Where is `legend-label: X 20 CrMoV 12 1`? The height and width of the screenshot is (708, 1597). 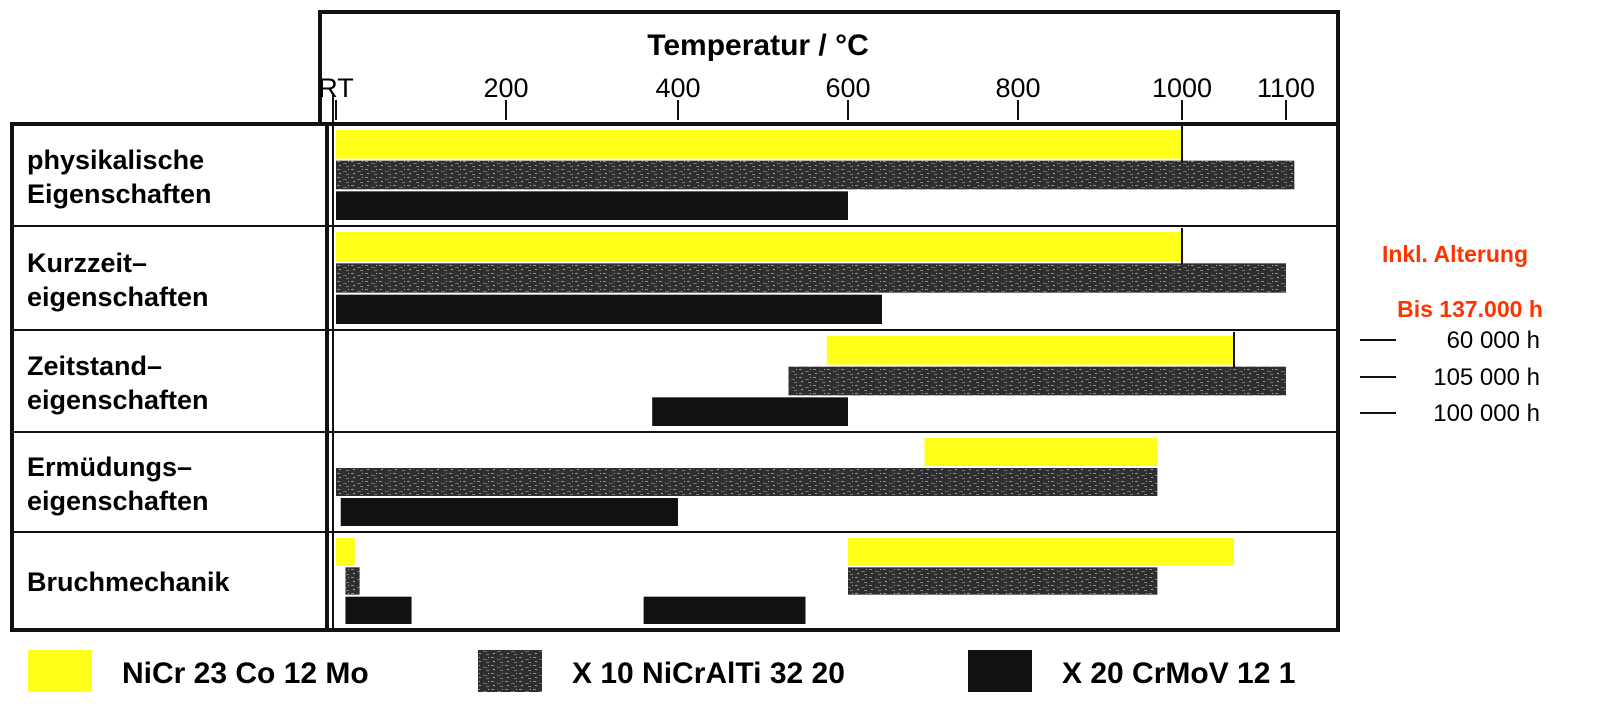
legend-label: X 20 CrMoV 12 1 is located at coordinates (1178, 673).